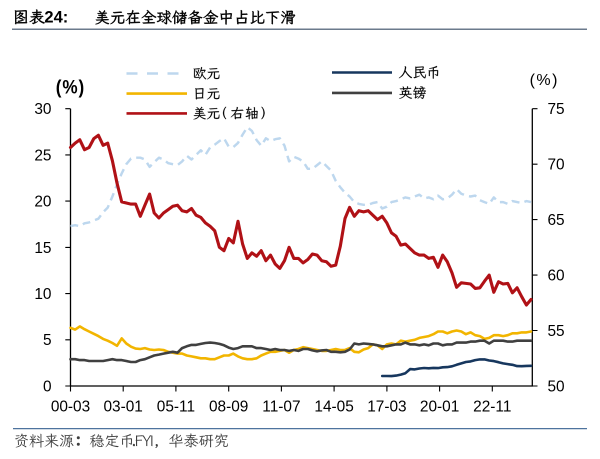 This screenshot has height=459, width=600. What do you see at coordinates (333, 407) in the screenshot?
I see `svg-text: 14-05` at bounding box center [333, 407].